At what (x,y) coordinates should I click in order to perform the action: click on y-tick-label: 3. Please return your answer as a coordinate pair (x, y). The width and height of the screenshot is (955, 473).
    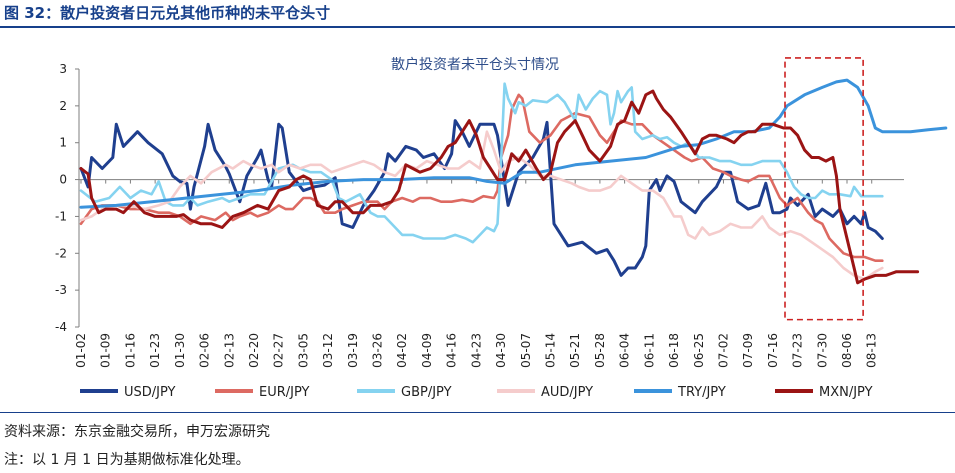
    Looking at the image, I should click on (63, 69).